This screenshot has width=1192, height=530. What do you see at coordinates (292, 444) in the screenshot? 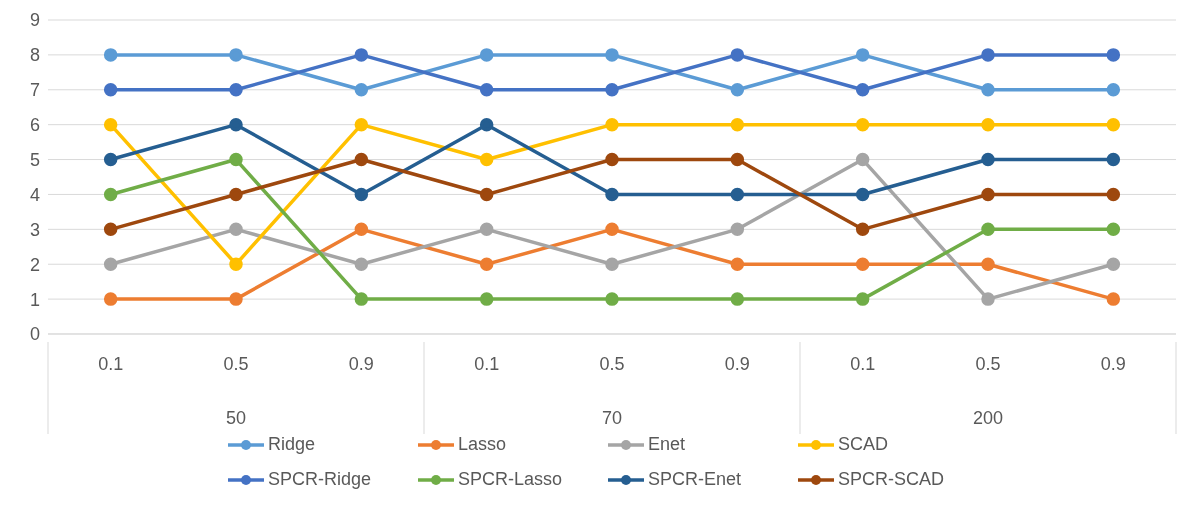
I see `legend-label: Ridge` at bounding box center [292, 444].